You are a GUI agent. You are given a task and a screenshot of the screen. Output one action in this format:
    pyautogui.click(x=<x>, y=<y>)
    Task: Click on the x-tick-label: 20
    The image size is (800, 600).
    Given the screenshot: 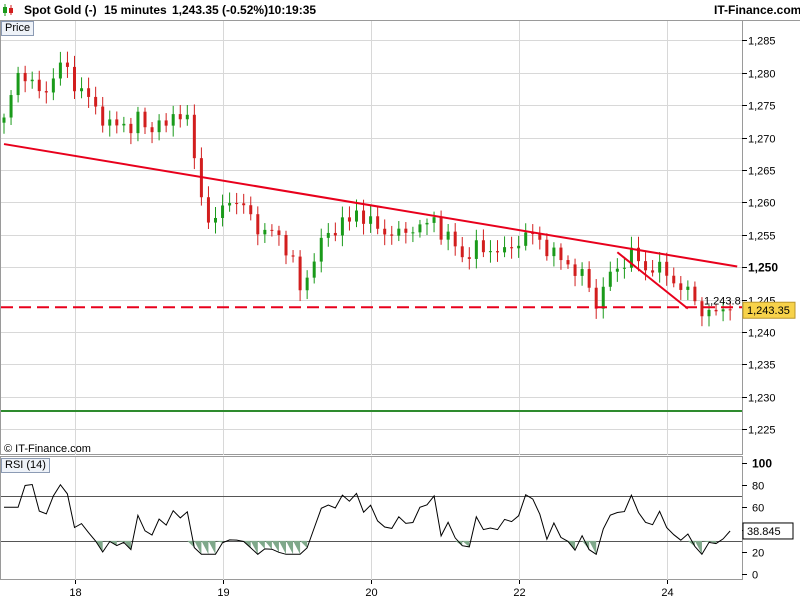 What is the action you would take?
    pyautogui.click(x=371, y=593)
    